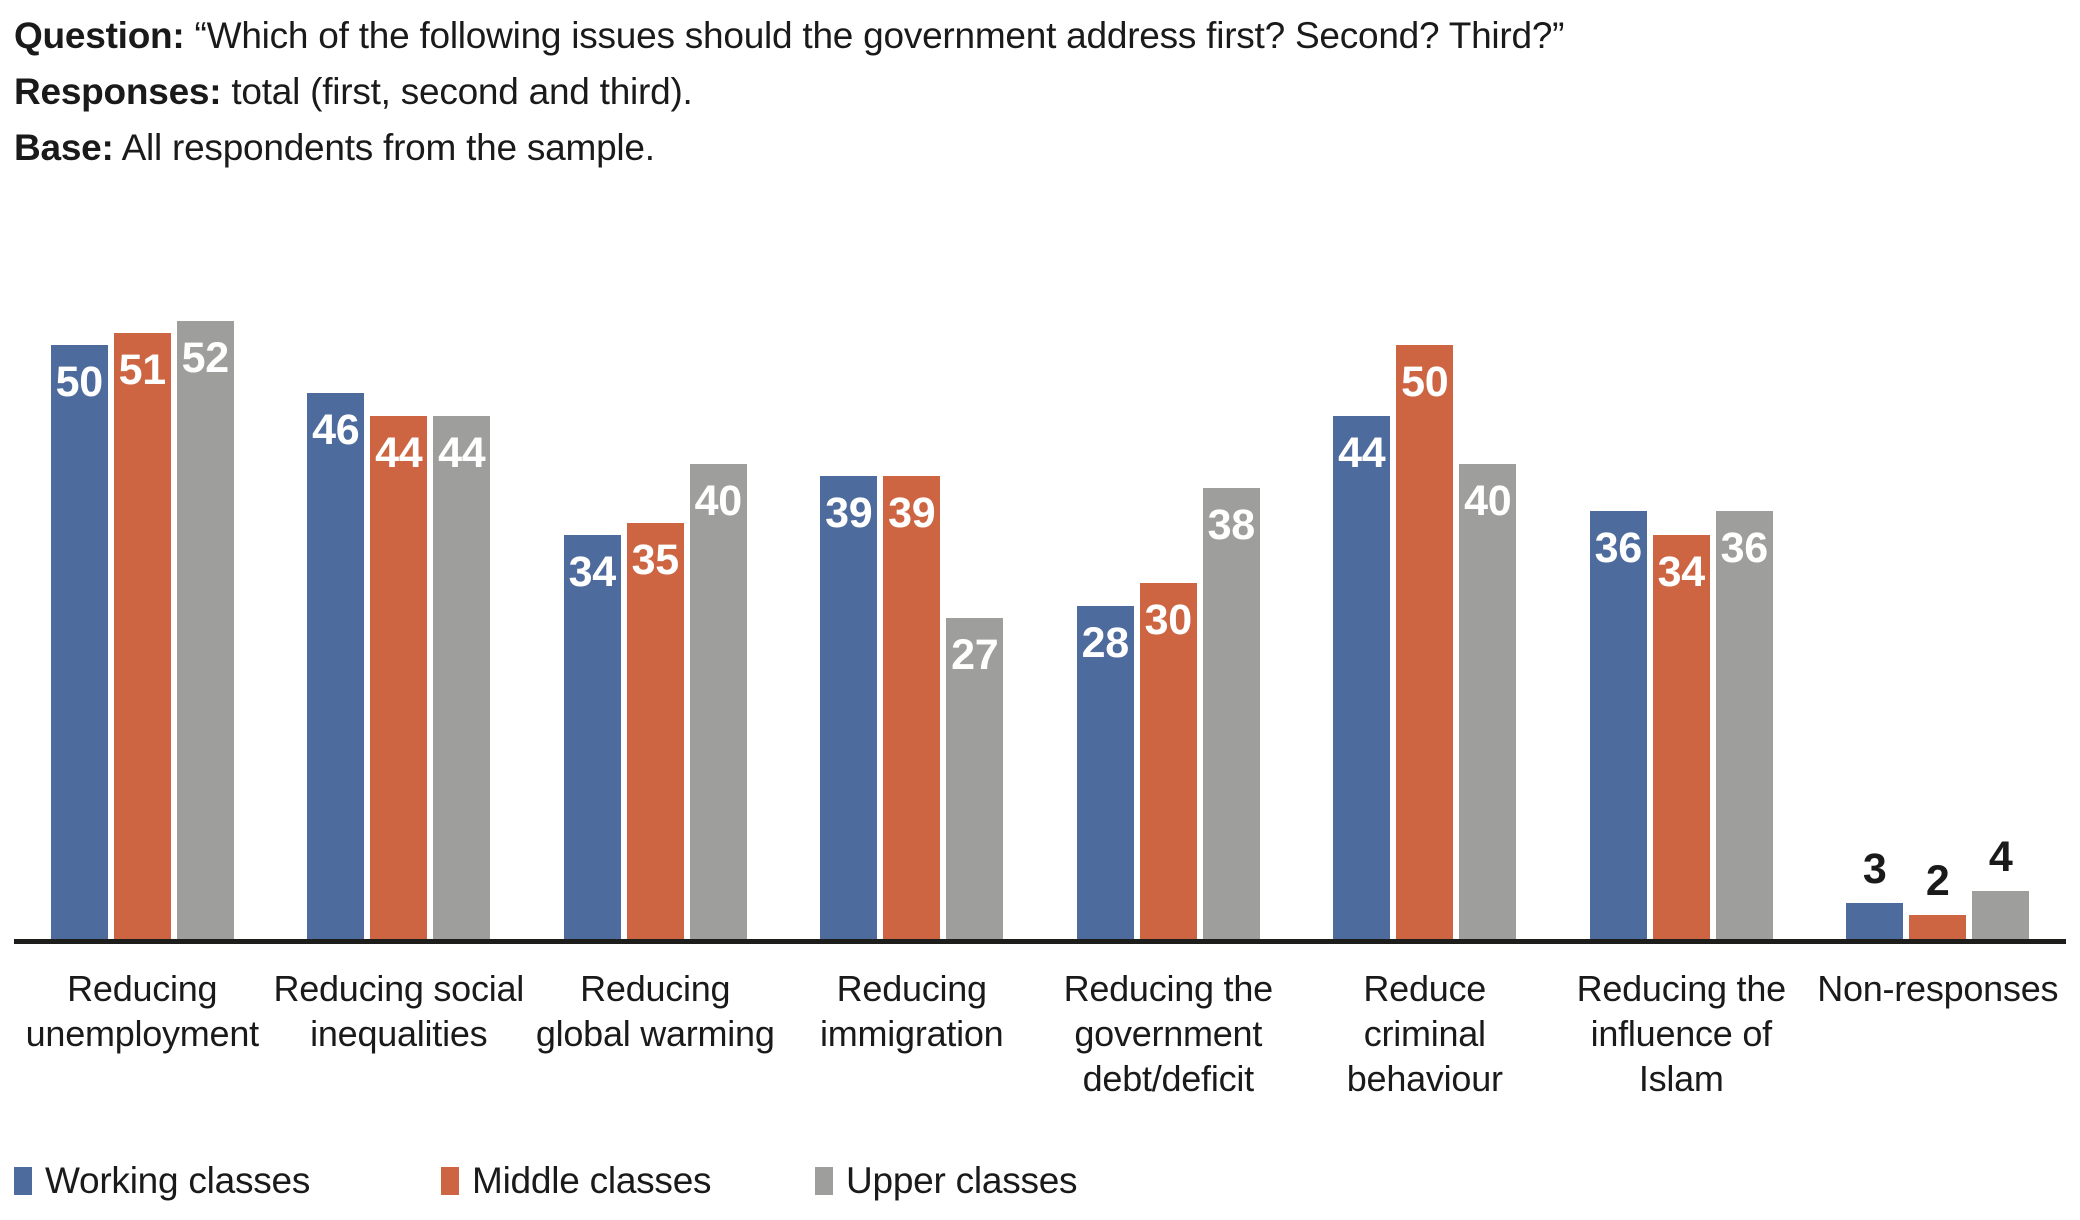 This screenshot has width=2080, height=1220. I want to click on bar-upper-classes-1: 44, so click(462, 677).